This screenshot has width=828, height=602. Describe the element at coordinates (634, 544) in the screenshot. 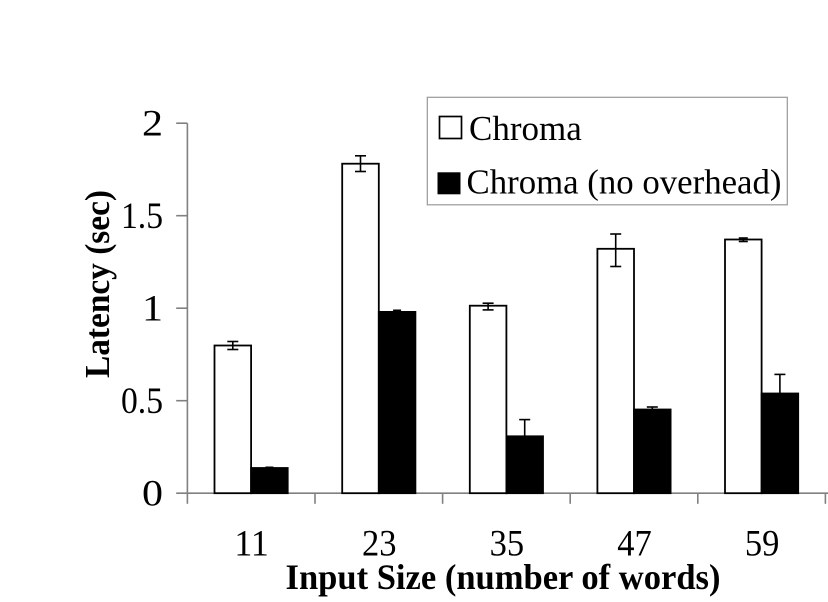

I see `svg-text: 47` at that location.